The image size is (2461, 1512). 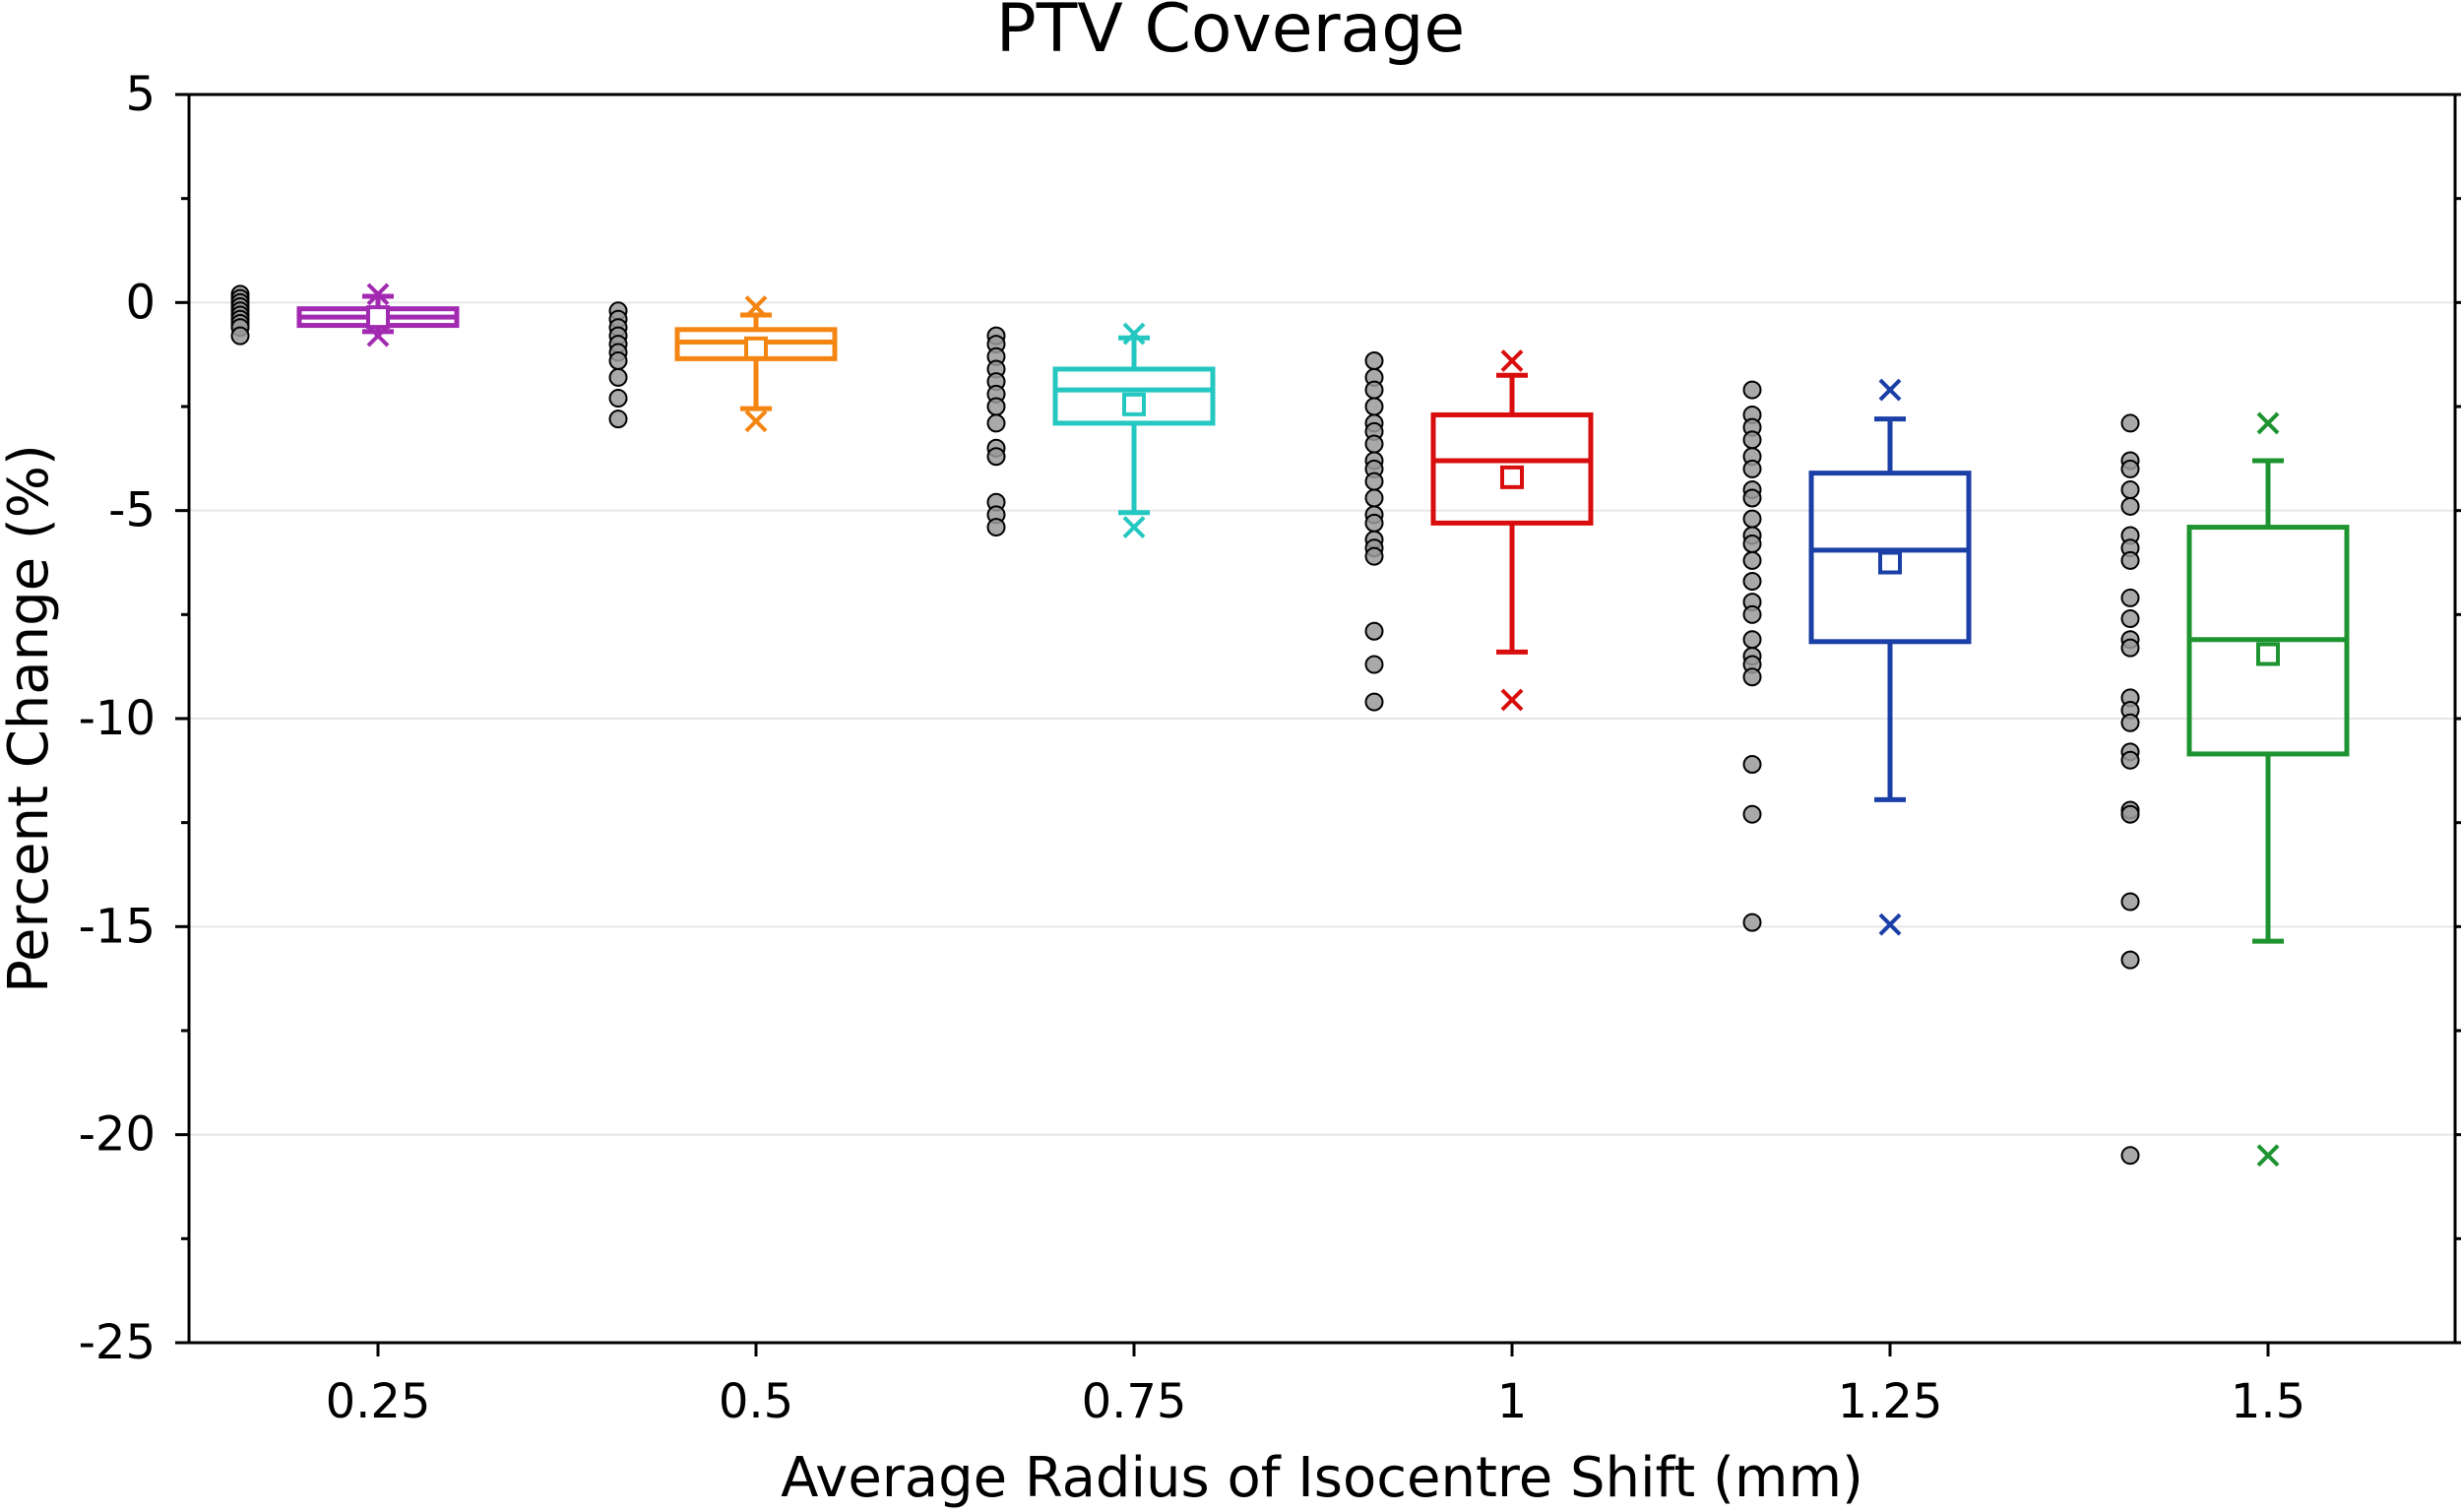 I want to click on x-tick-label: 0.25, so click(x=379, y=1401).